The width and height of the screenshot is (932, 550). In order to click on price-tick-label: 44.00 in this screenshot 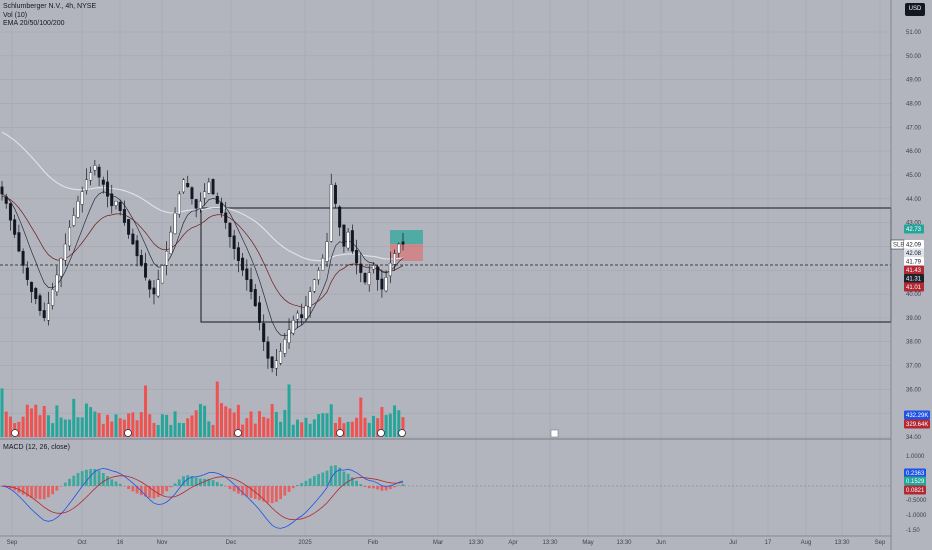, I will do `click(914, 200)`.